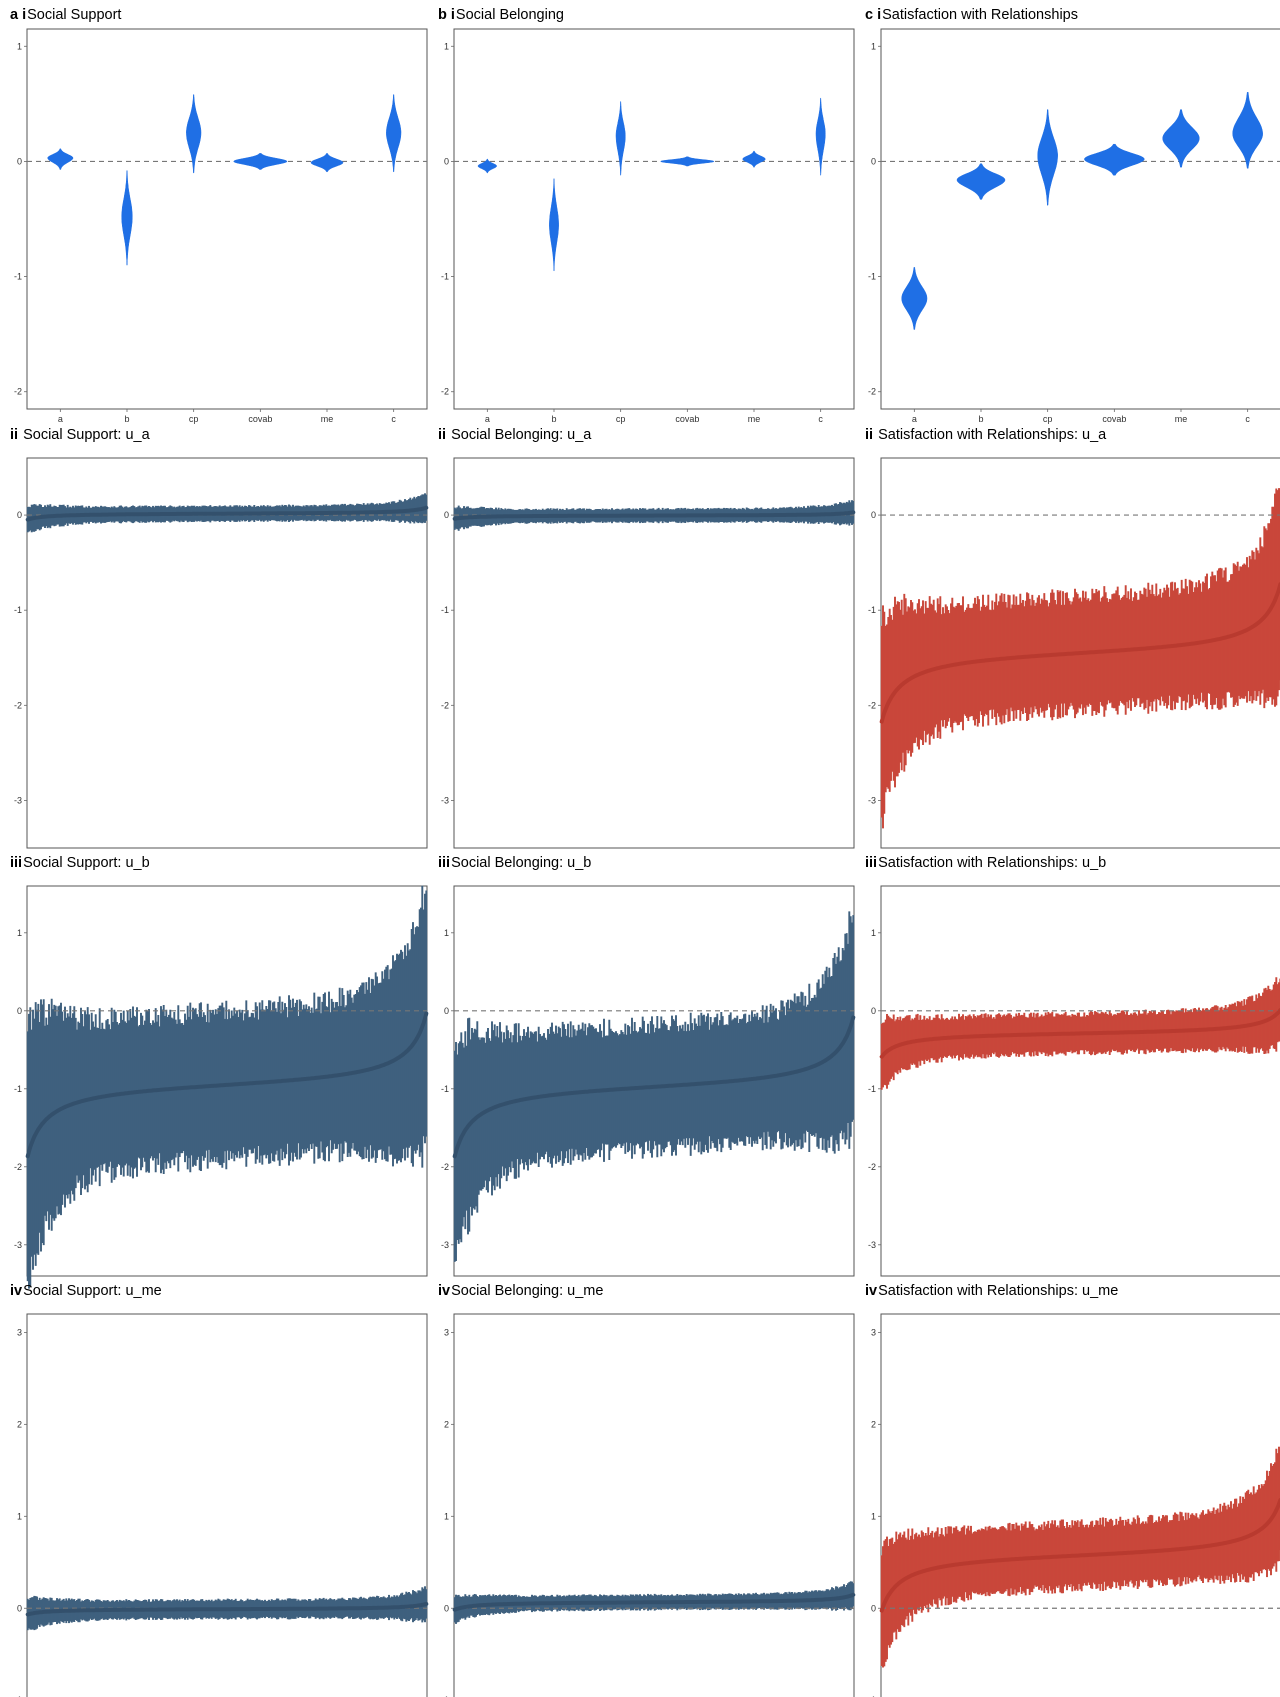  Describe the element at coordinates (74, 15) in the screenshot. I see `panel-title: Social Support` at that location.